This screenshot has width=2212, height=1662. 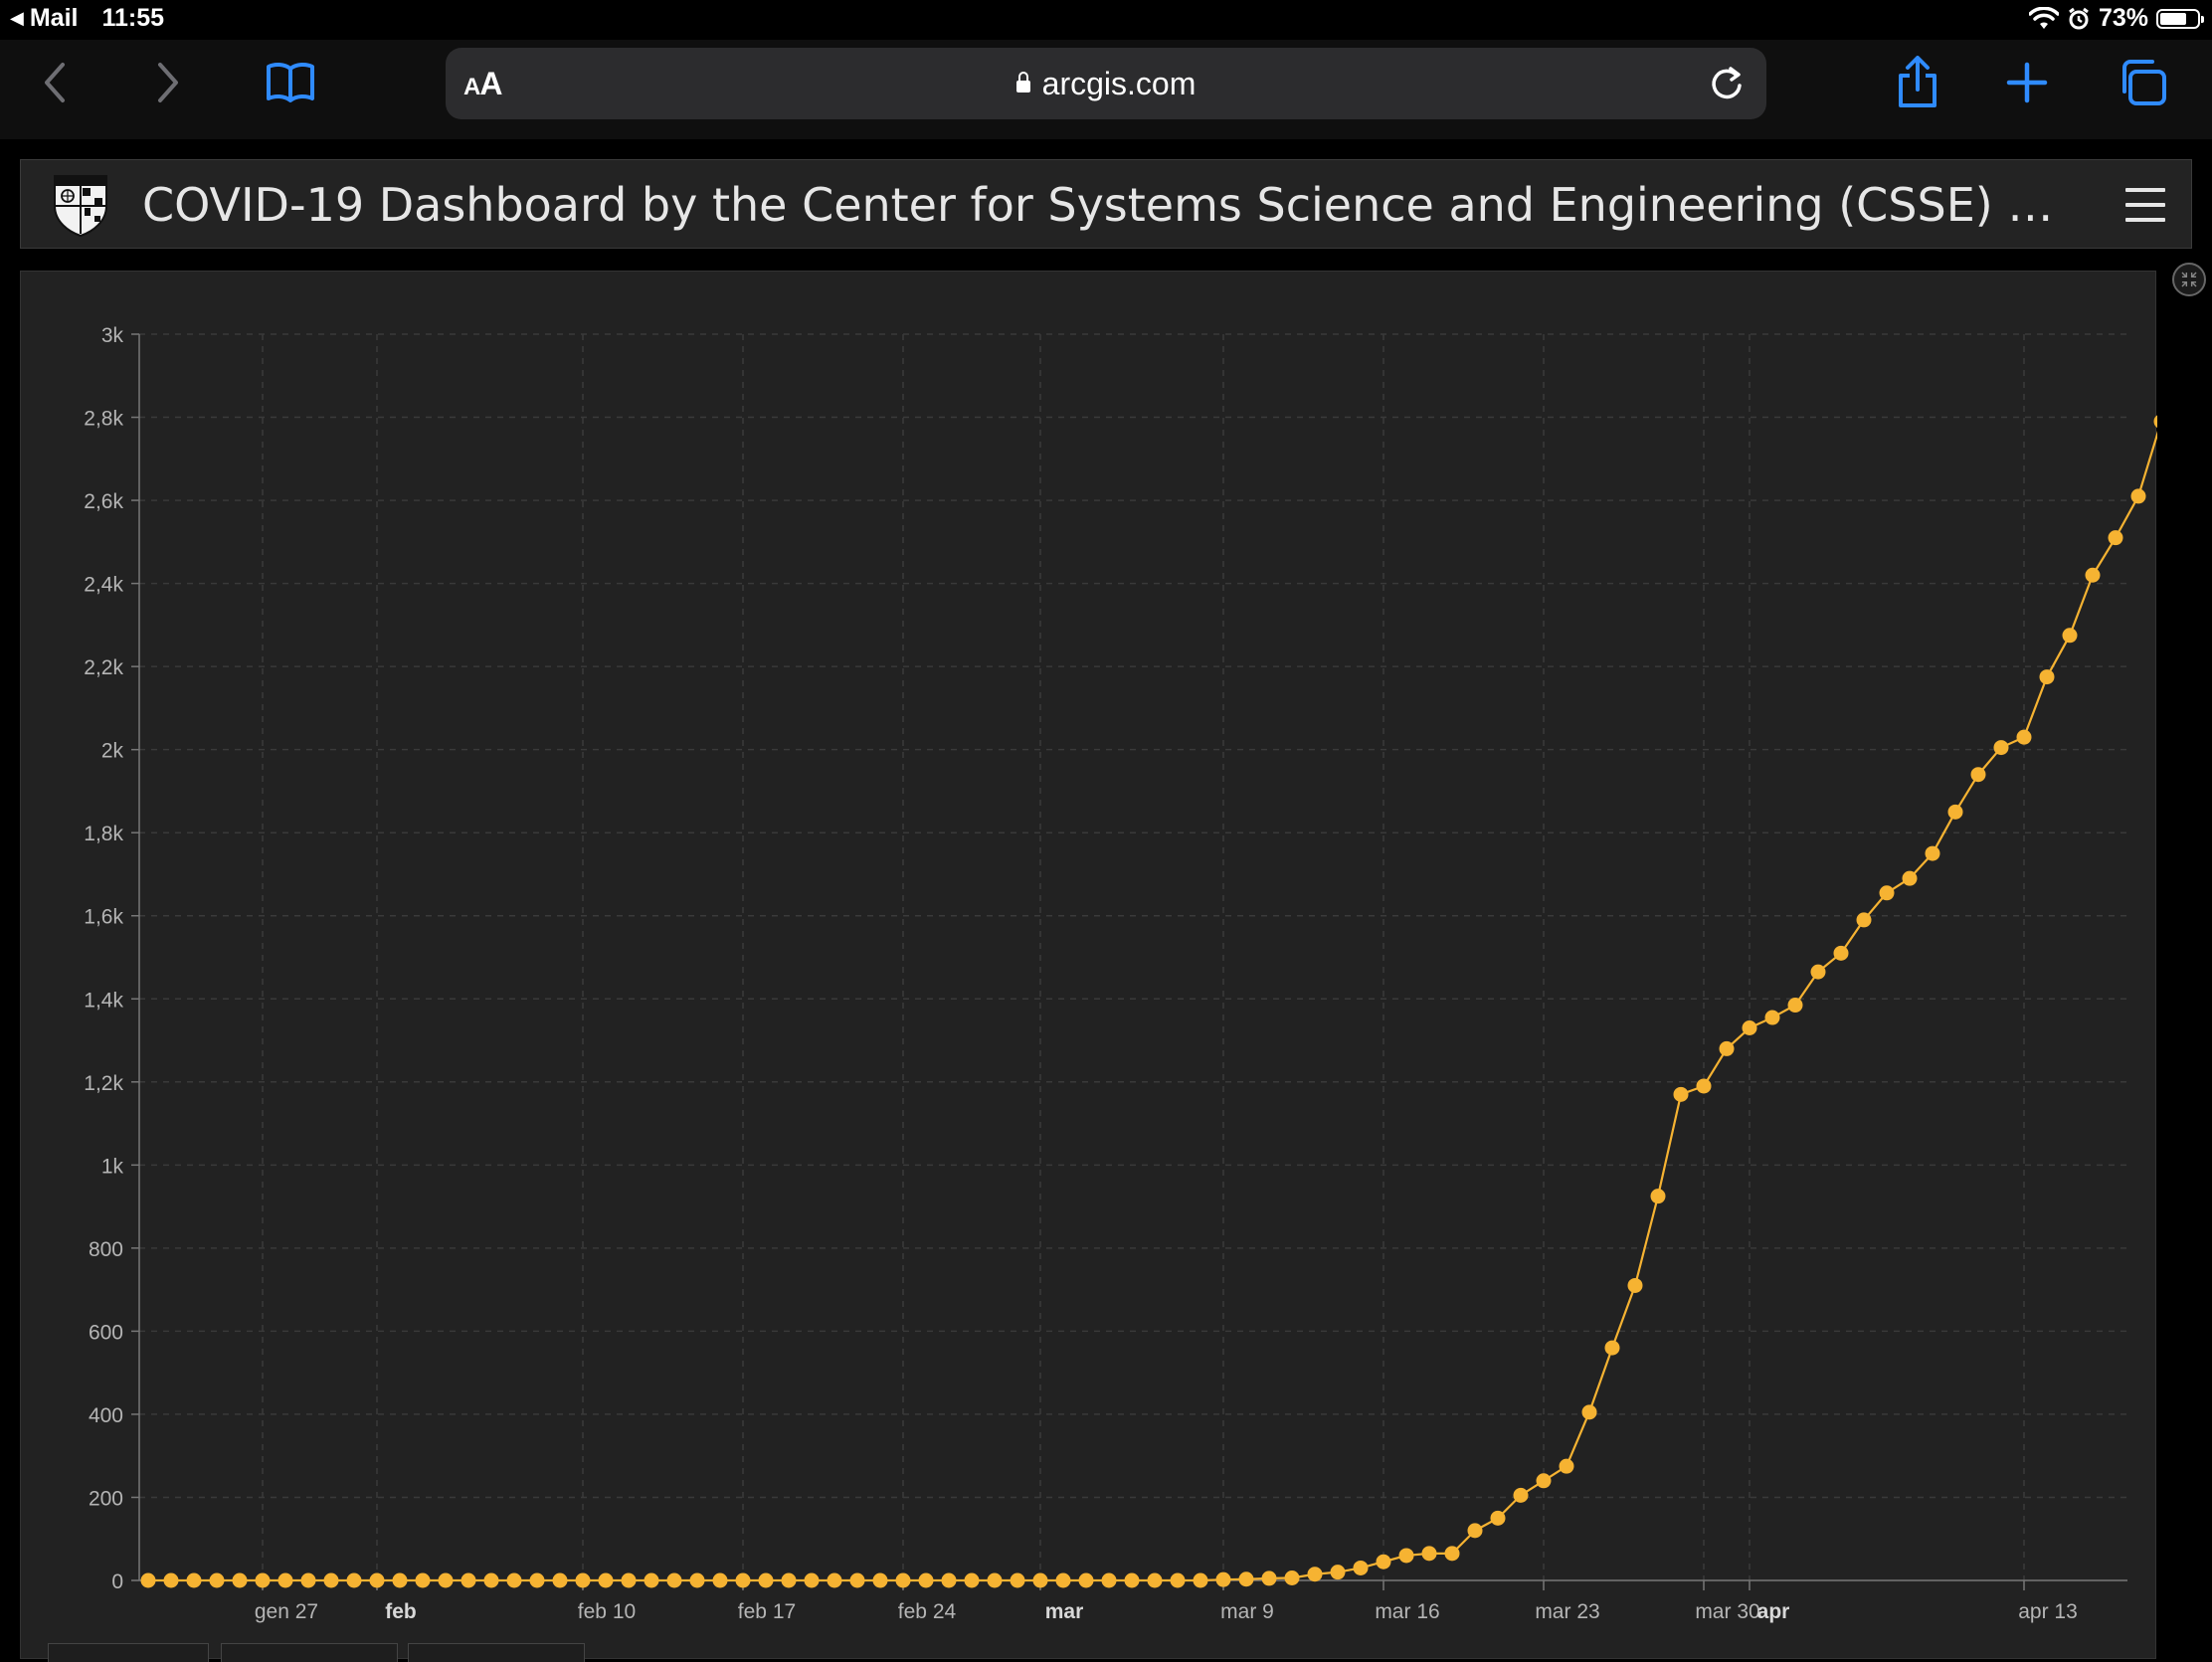 I want to click on chevron-right-icon, so click(x=168, y=83).